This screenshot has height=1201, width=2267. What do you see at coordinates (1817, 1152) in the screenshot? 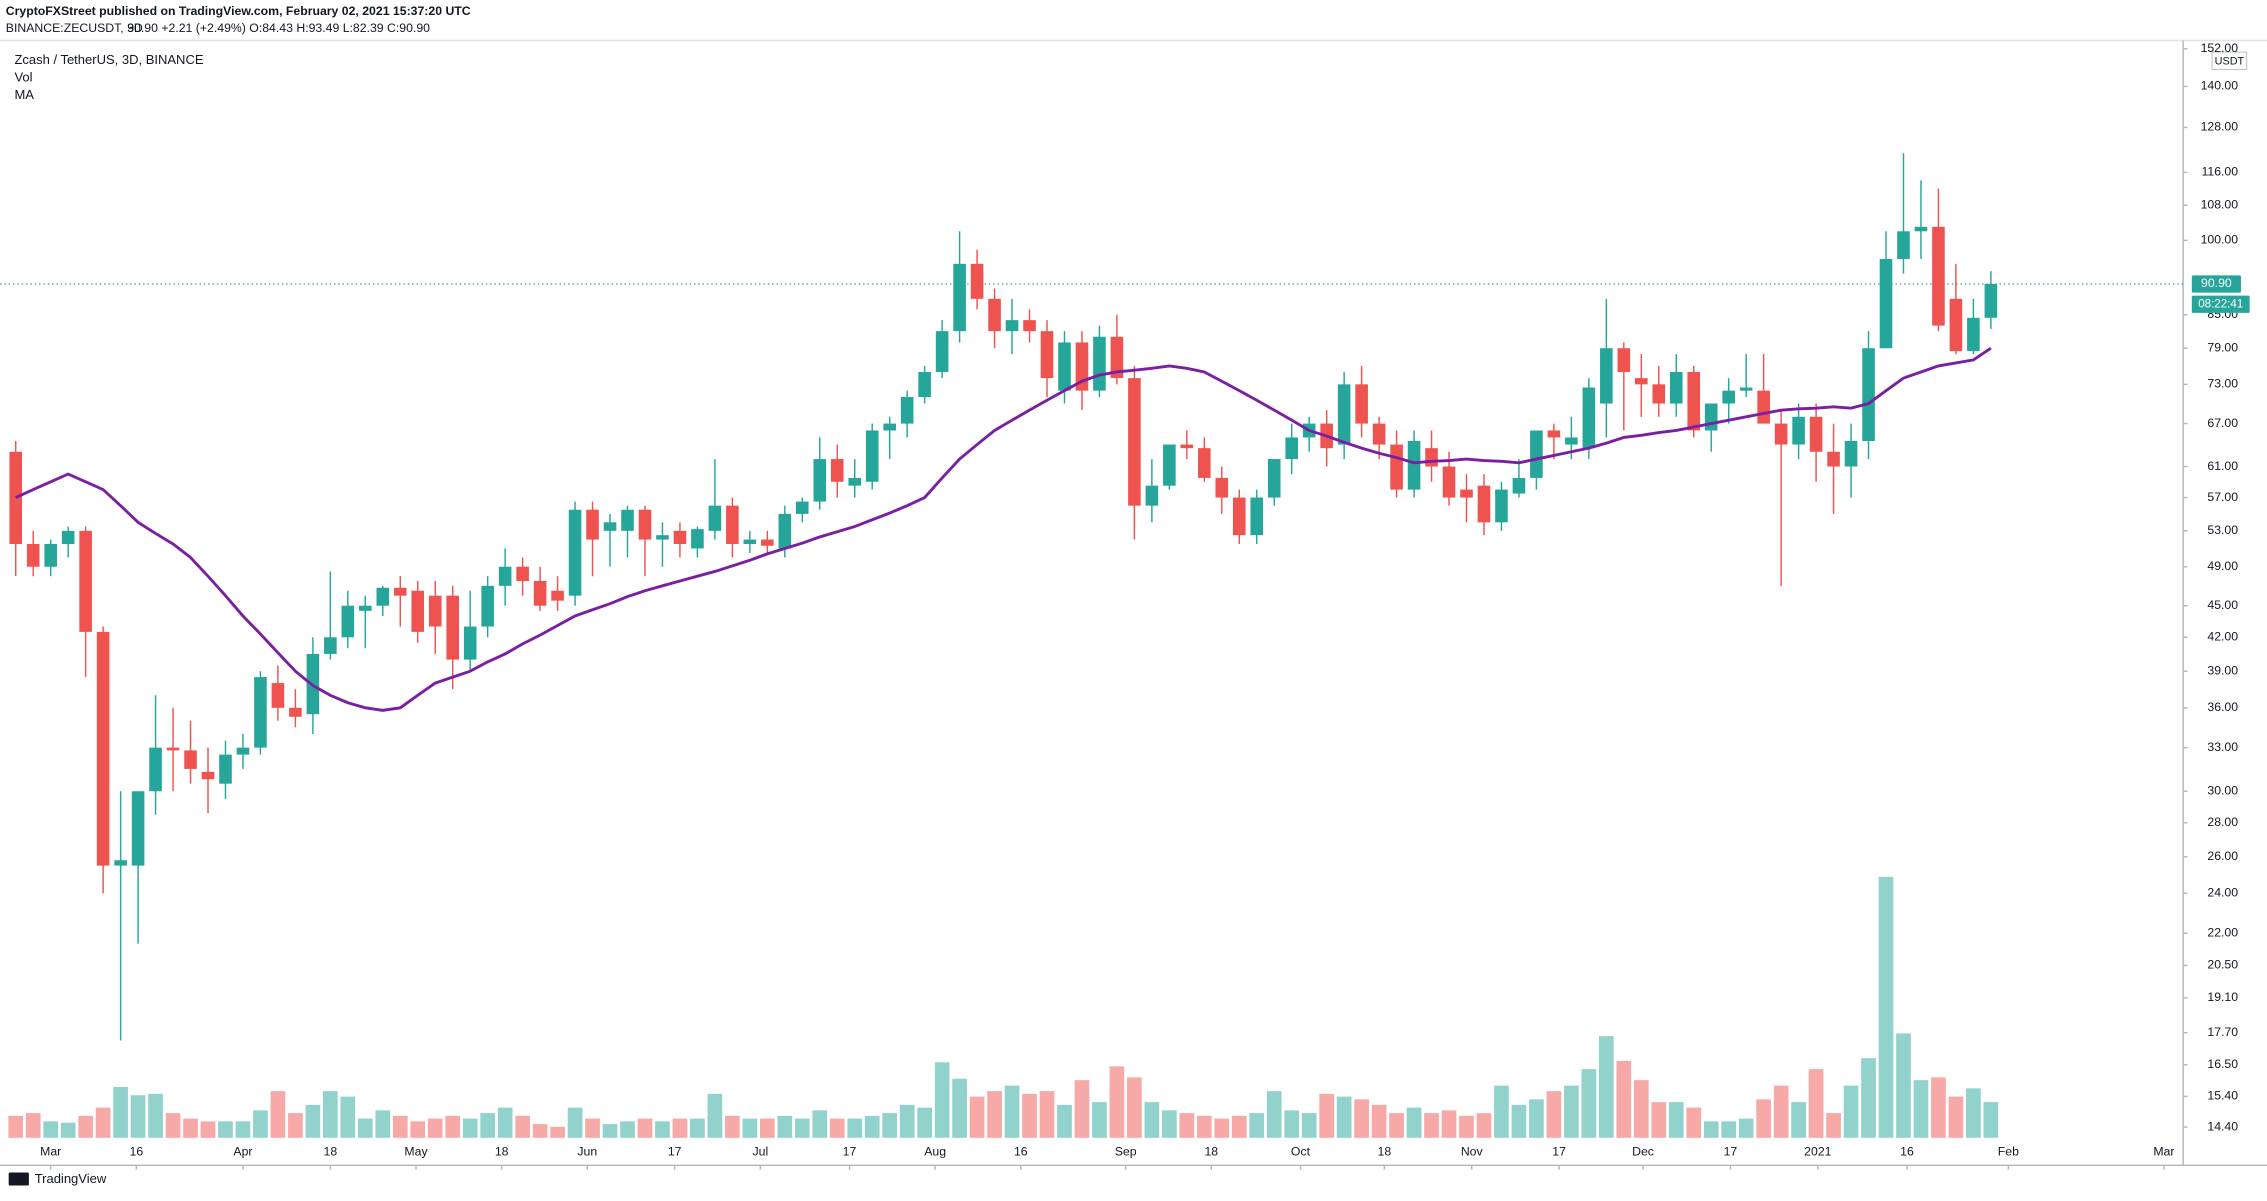
I see `x-tick-label: 2021` at bounding box center [1817, 1152].